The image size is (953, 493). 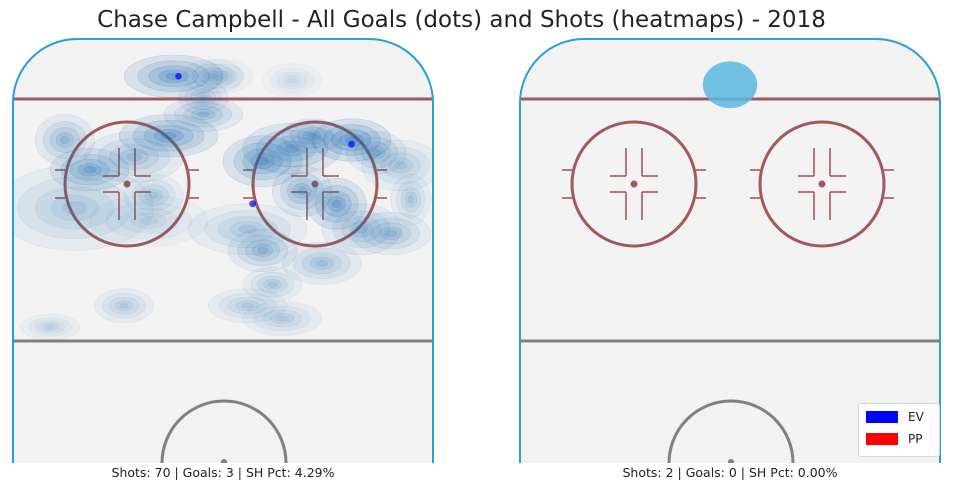 What do you see at coordinates (916, 417) in the screenshot?
I see `legend-label-ev: EV` at bounding box center [916, 417].